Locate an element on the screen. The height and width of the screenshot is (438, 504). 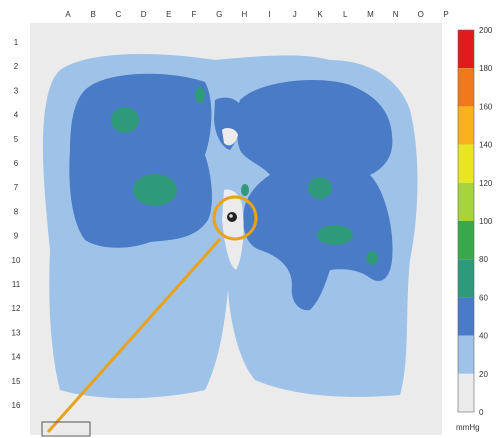
highlight-circle is located at coordinates (235, 218).